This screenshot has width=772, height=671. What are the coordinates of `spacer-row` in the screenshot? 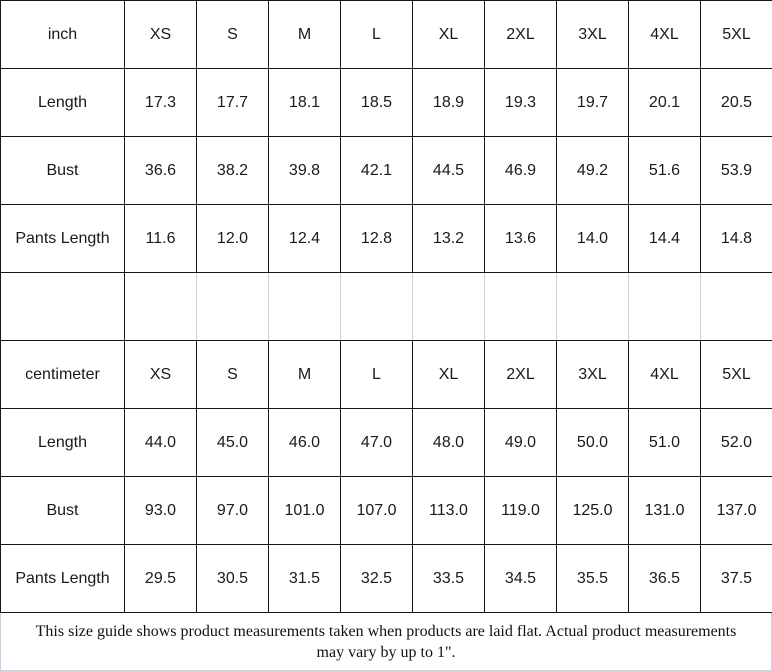 It's located at (386, 307).